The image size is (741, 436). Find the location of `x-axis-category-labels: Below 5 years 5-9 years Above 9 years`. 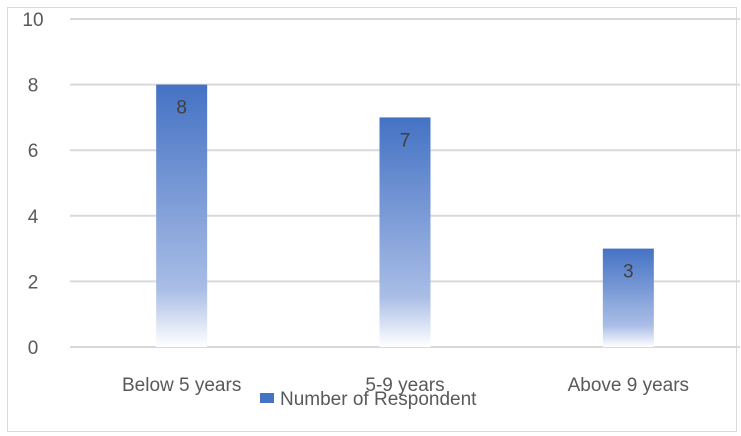

x-axis-category-labels: Below 5 years 5-9 years Above 9 years is located at coordinates (405, 385).